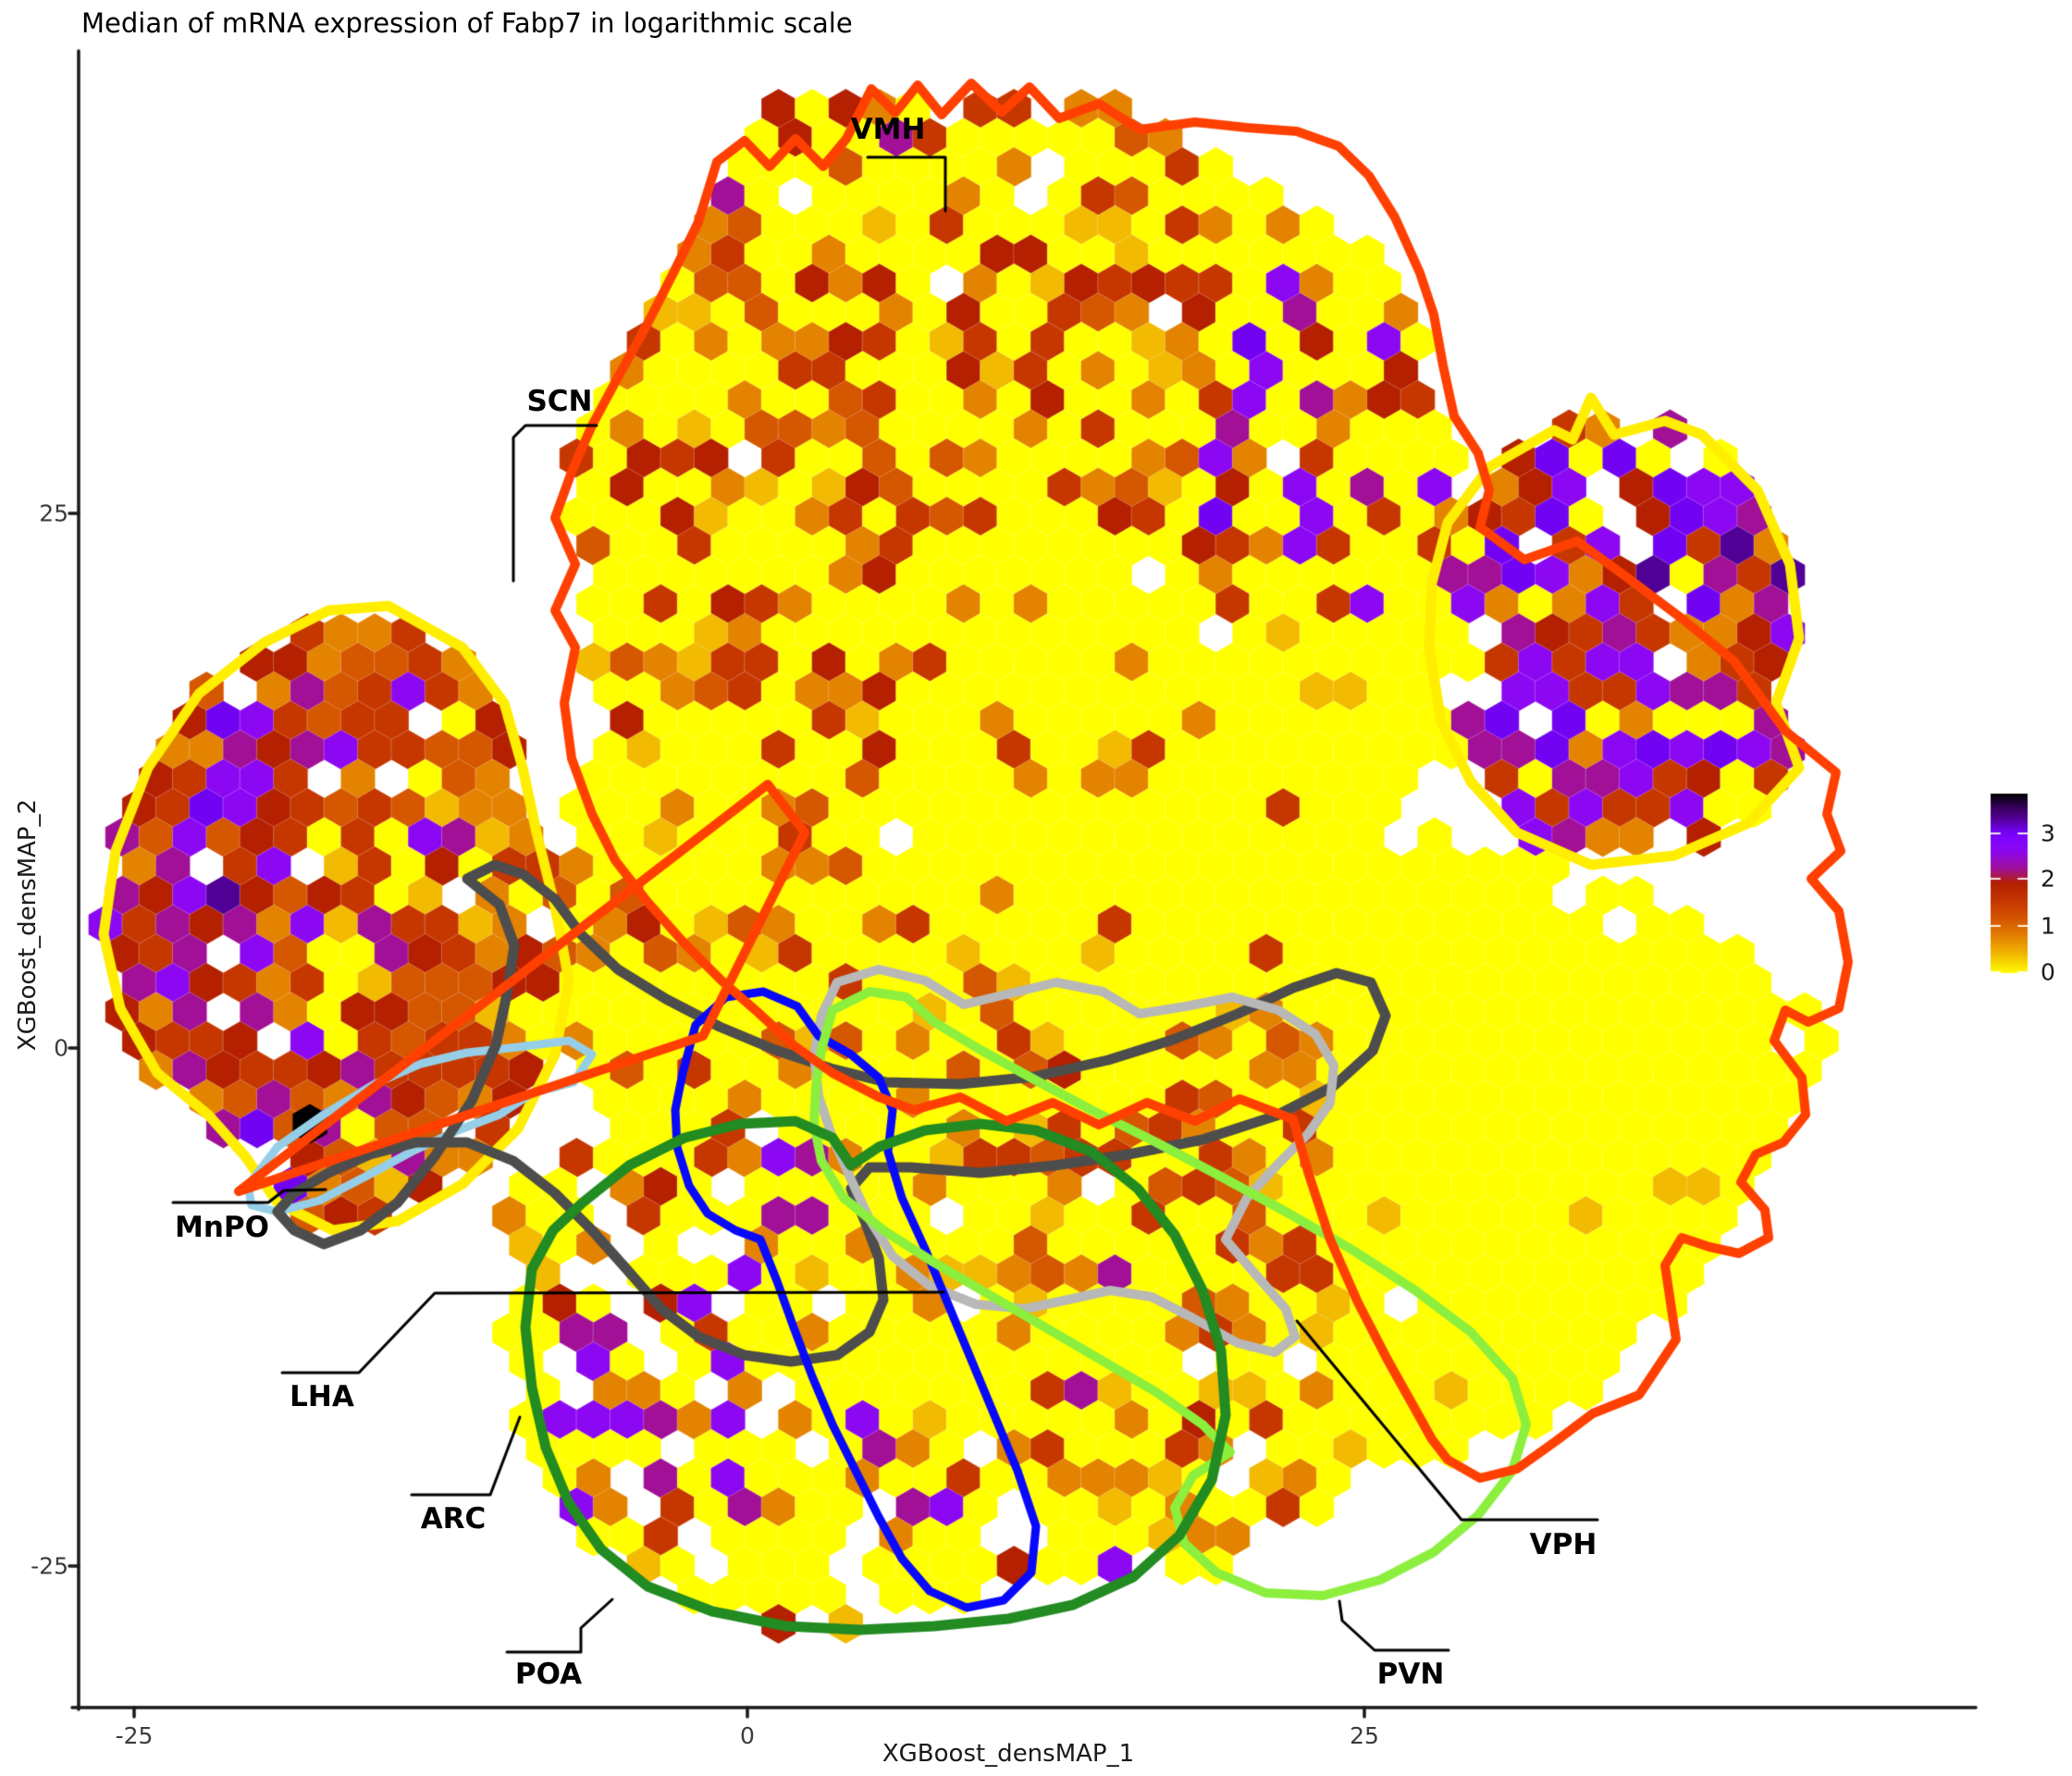  What do you see at coordinates (1411, 1675) in the screenshot?
I see `region-label-pvn: PVN` at bounding box center [1411, 1675].